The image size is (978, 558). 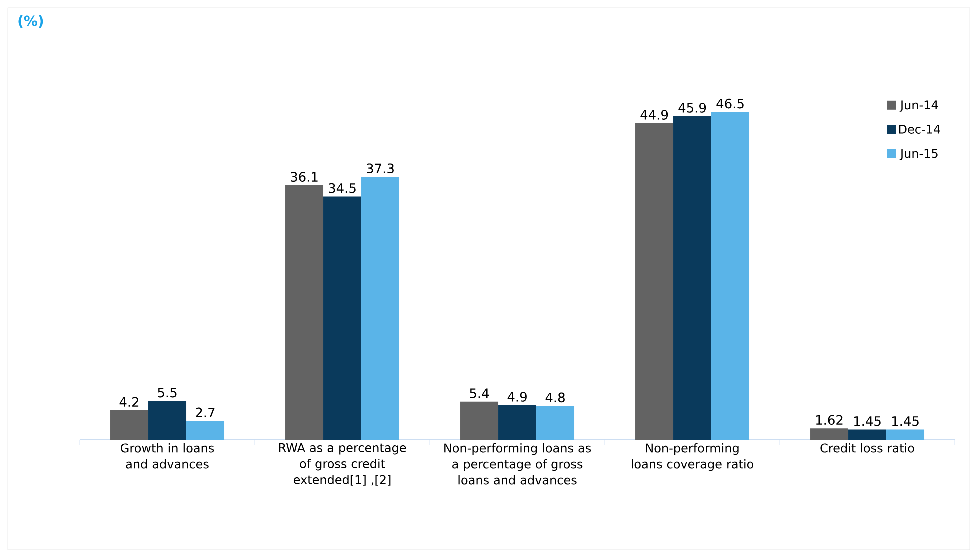 What do you see at coordinates (693, 457) in the screenshot?
I see `x-tick-label: Non-performing loans coverage ratio` at bounding box center [693, 457].